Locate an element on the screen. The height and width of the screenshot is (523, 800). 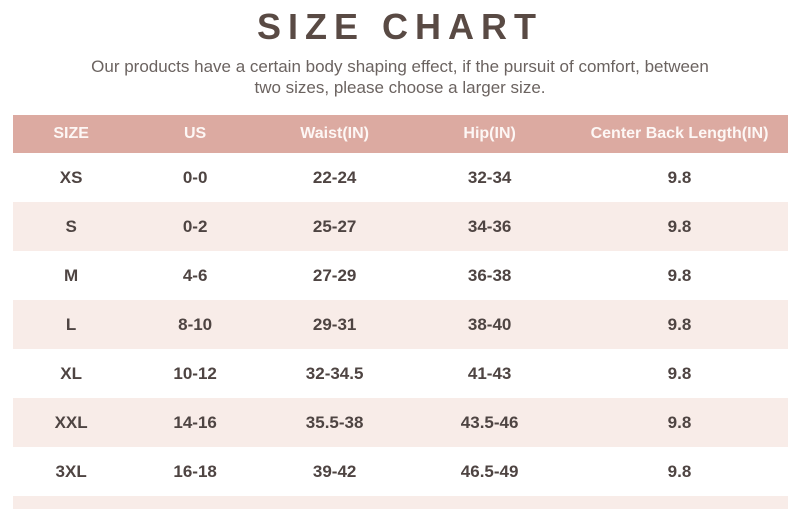
cell-us: 10-12 is located at coordinates (195, 373).